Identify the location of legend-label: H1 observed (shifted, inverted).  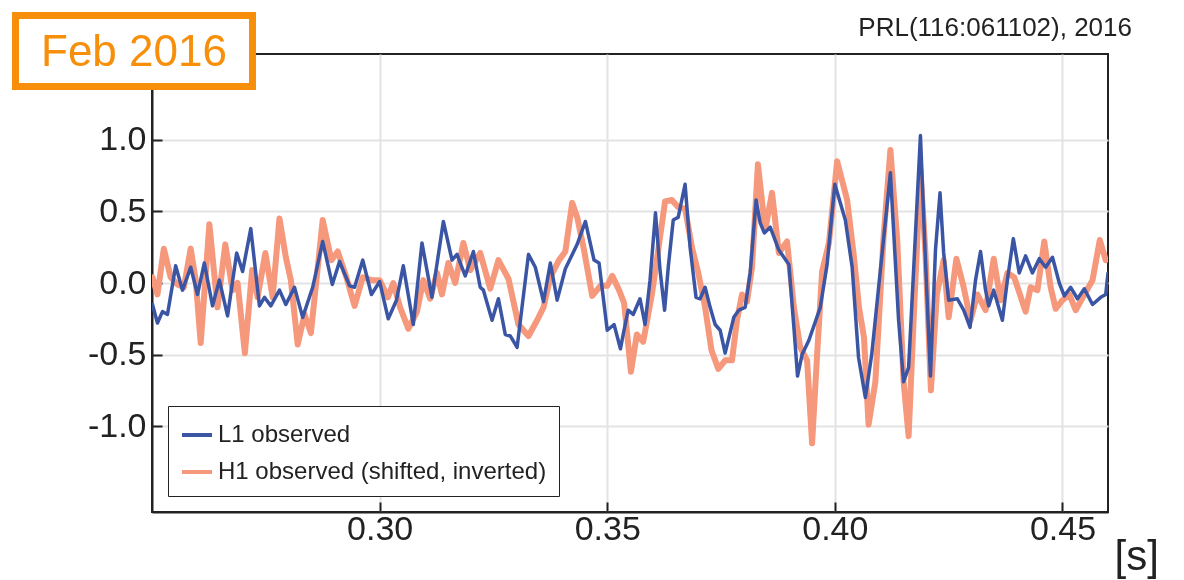
(382, 470).